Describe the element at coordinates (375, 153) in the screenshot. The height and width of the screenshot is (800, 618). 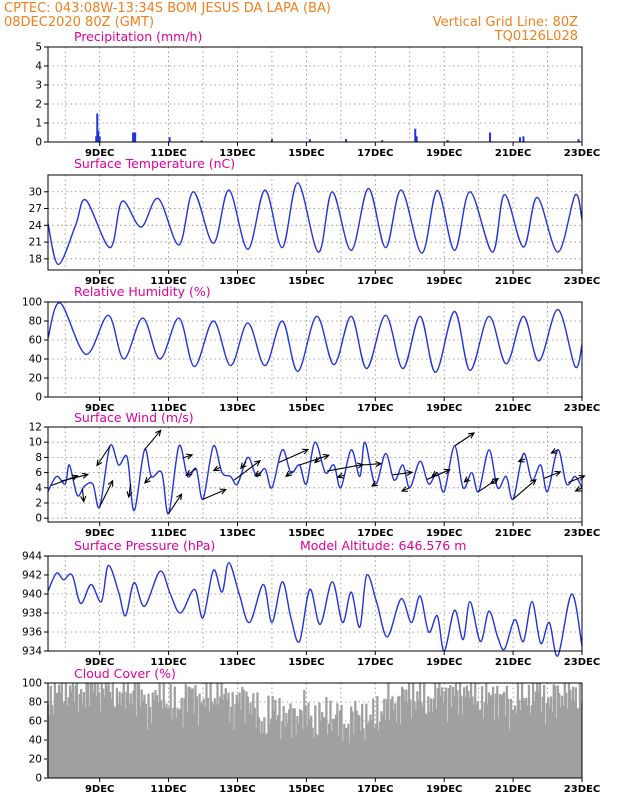
I see `precip-xtick-label: 17DEC` at that location.